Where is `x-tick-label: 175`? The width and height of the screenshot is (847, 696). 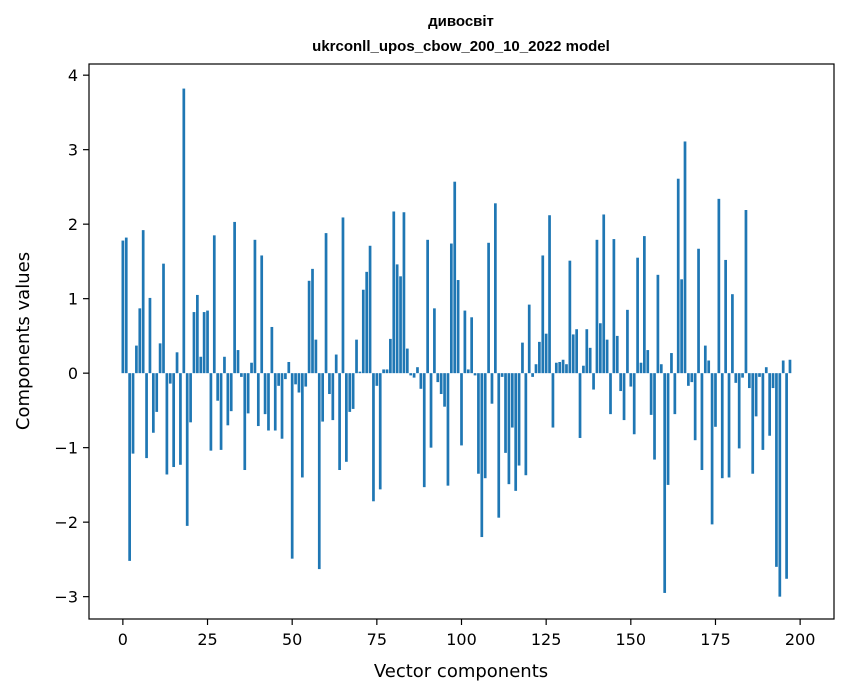
x-tick-label: 175 is located at coordinates (715, 639).